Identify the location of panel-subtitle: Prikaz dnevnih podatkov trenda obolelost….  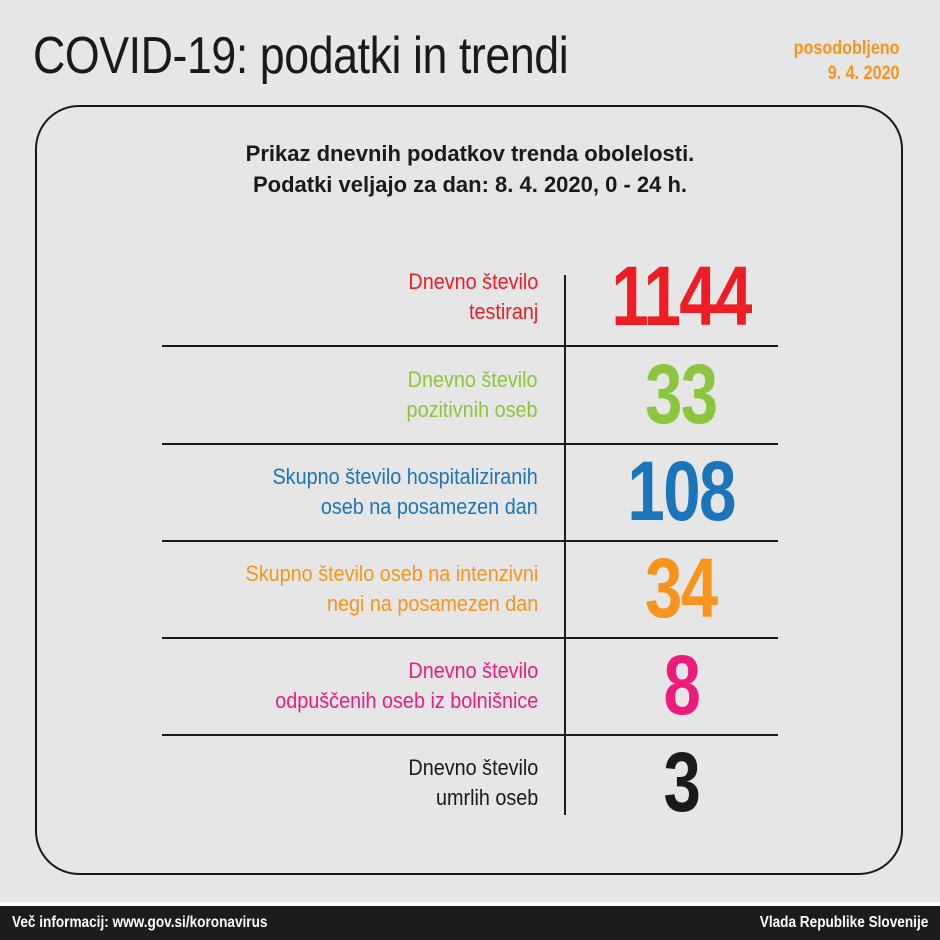
(470, 169).